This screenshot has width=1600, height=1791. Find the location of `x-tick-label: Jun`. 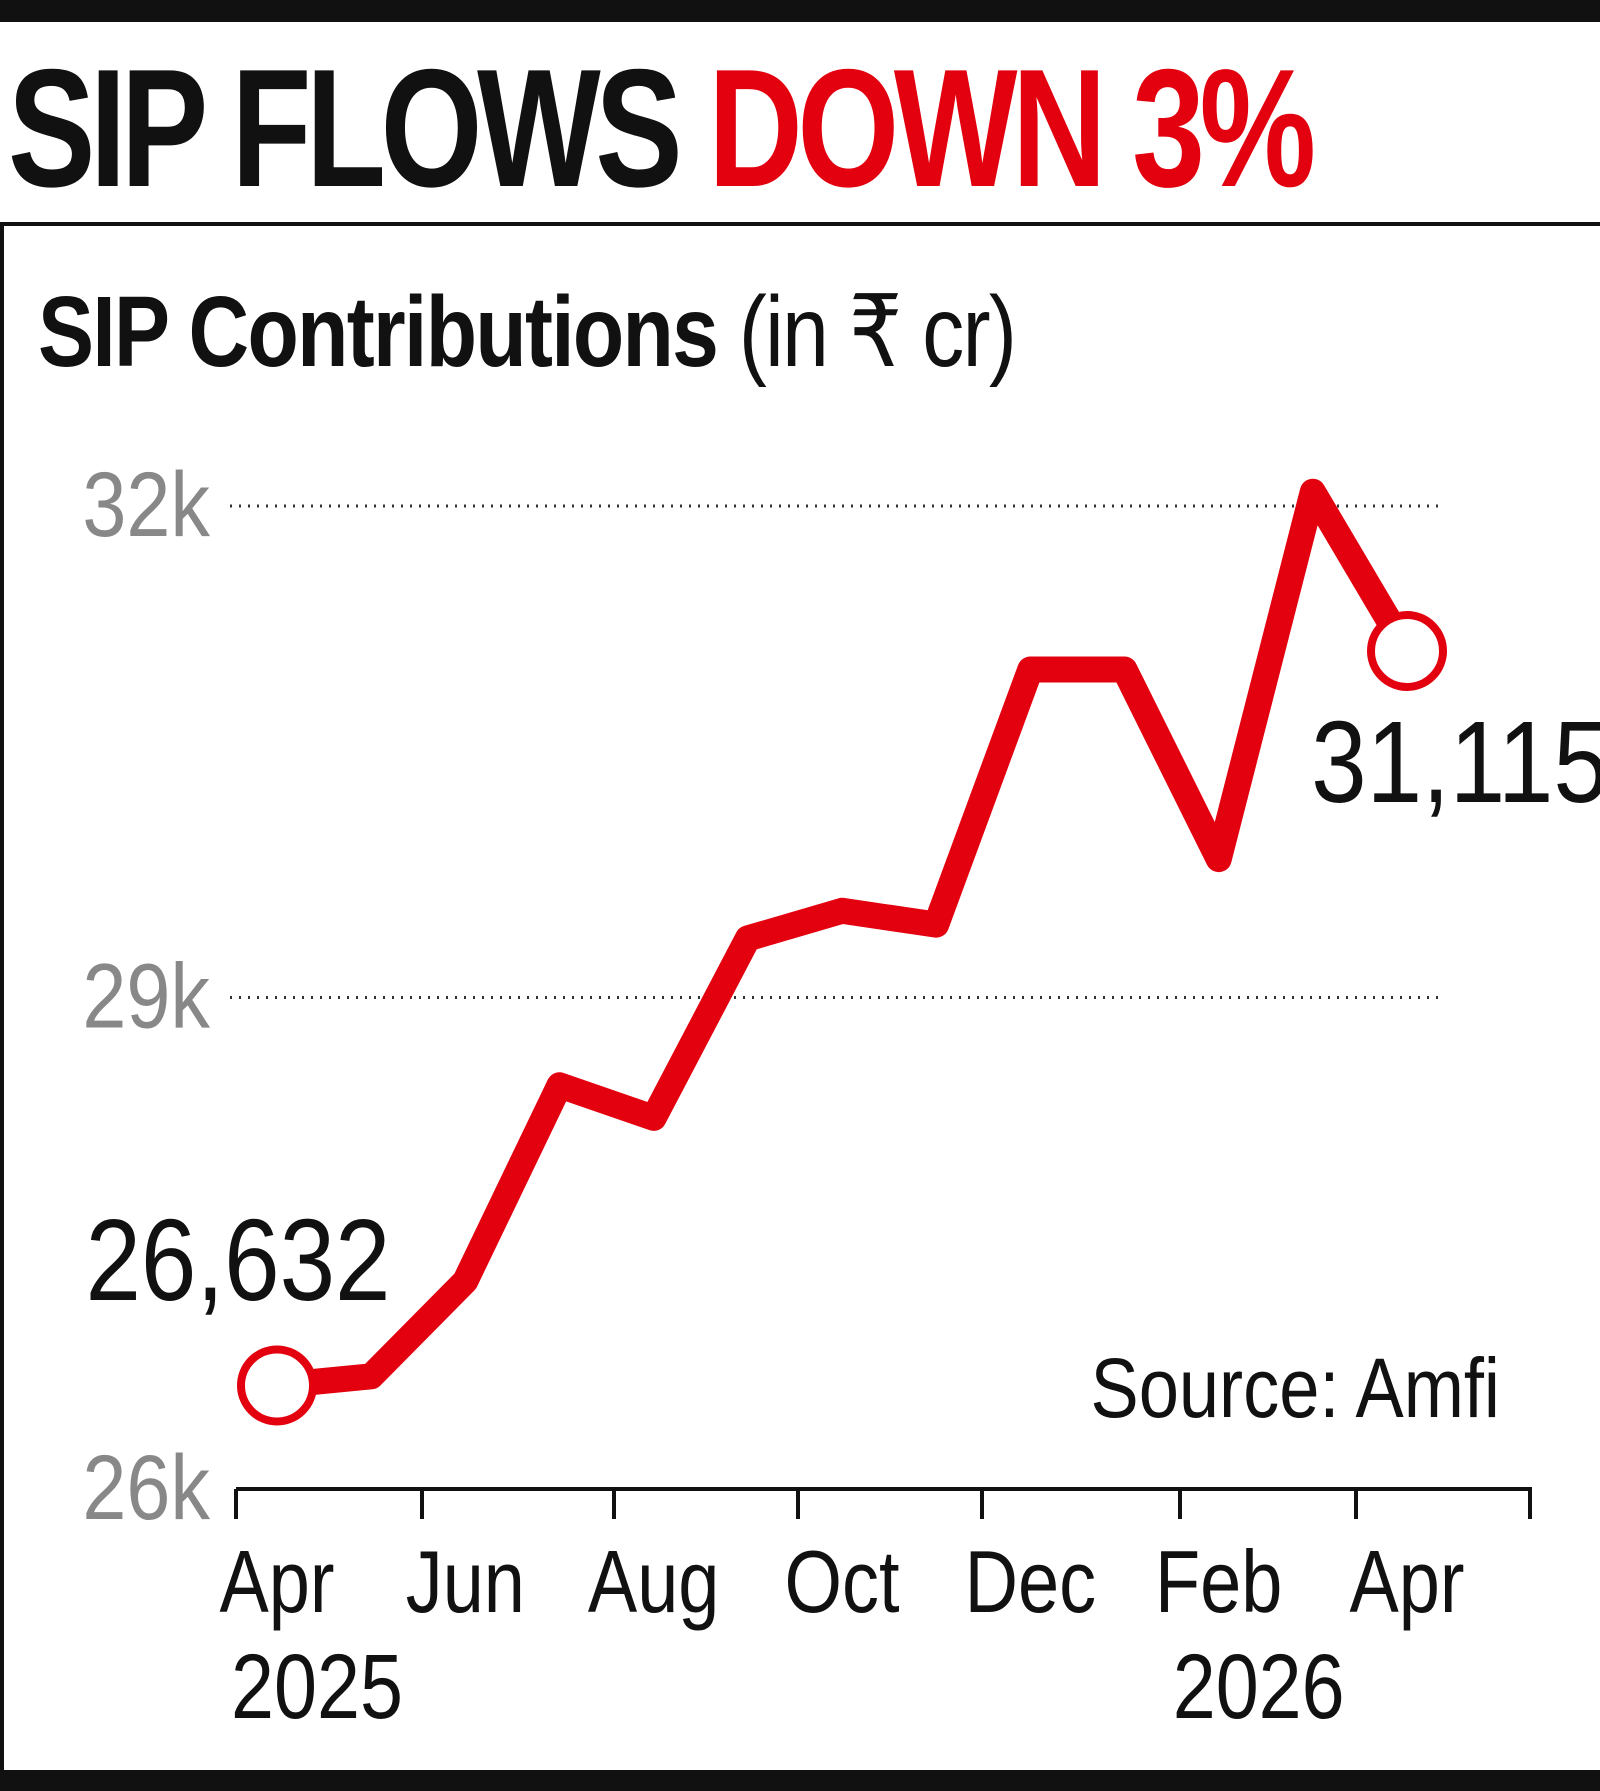

x-tick-label: Jun is located at coordinates (465, 1582).